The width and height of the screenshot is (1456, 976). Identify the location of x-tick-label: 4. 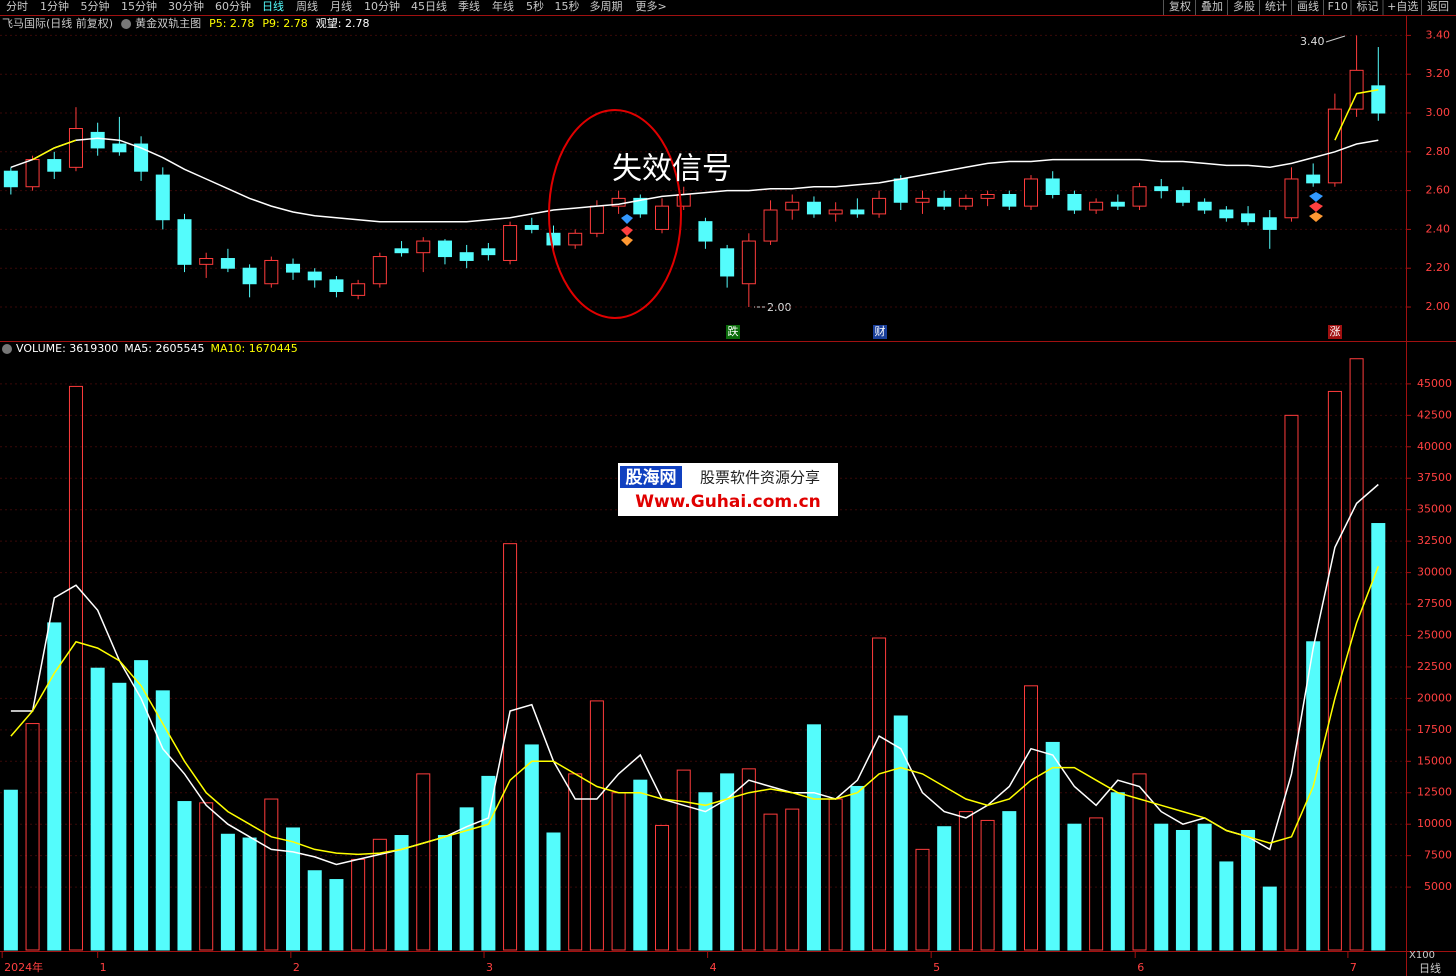
(713, 967).